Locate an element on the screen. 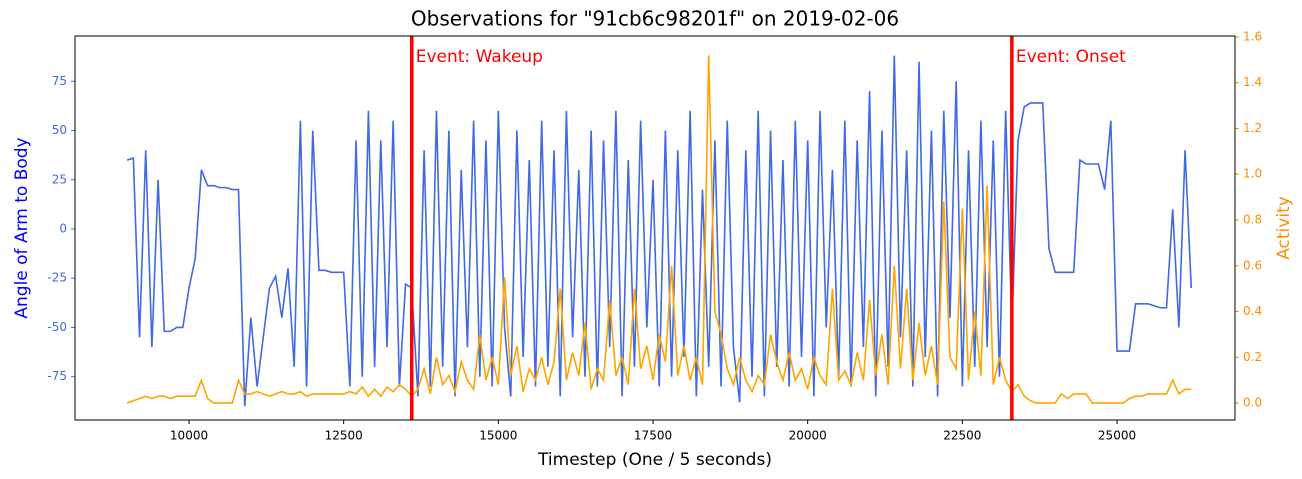  y2-axis-label: Activity is located at coordinates (1284, 228).